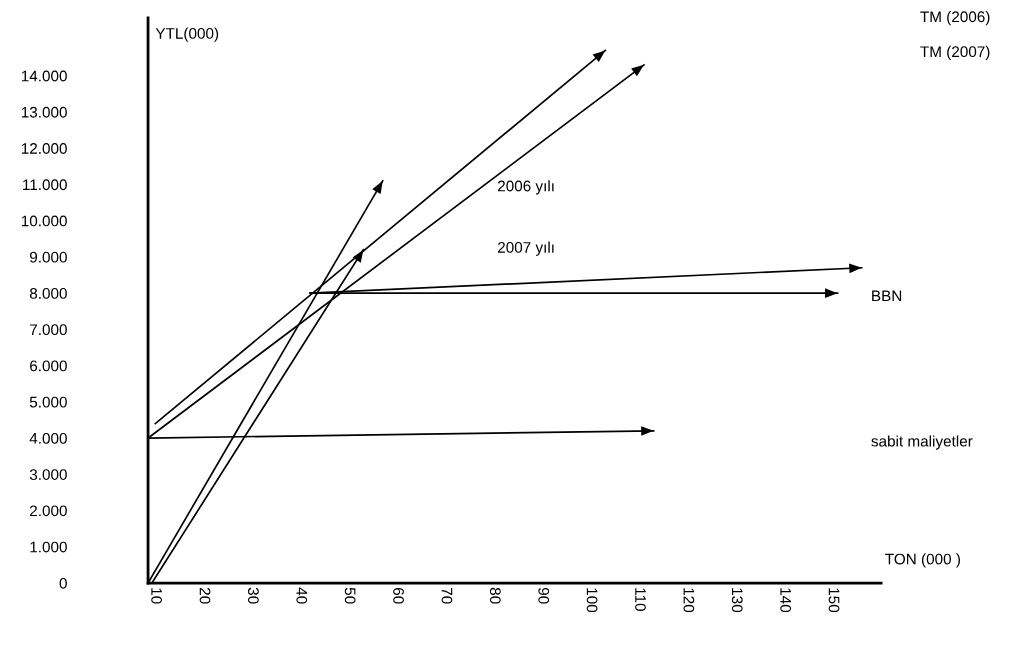 The image size is (1021, 646). What do you see at coordinates (44, 221) in the screenshot?
I see `y-tick-label: 10.000` at bounding box center [44, 221].